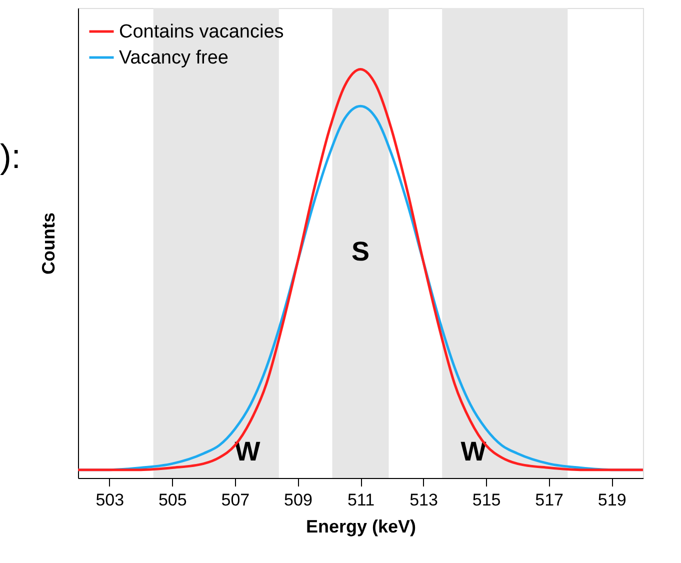  I want to click on x-tick-label: 503, so click(110, 500).